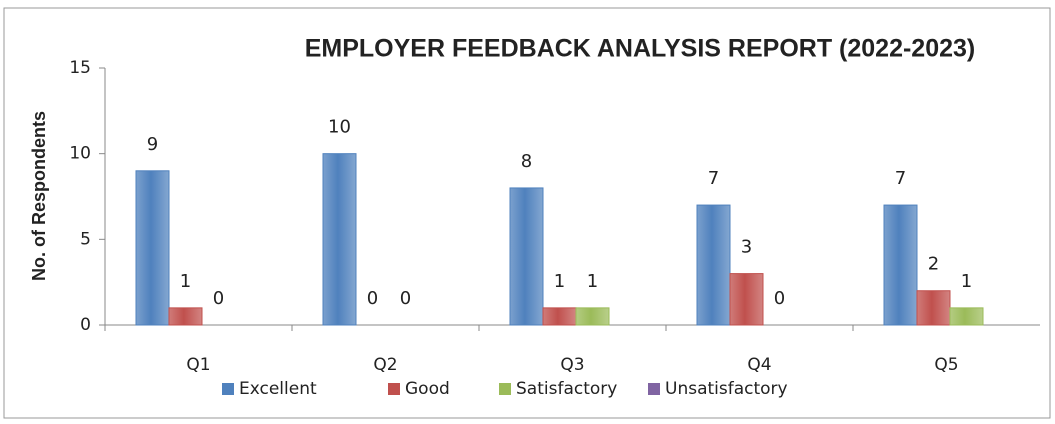 Image resolution: width=1055 pixels, height=424 pixels. What do you see at coordinates (80, 154) in the screenshot?
I see `y-tick-label: 10` at bounding box center [80, 154].